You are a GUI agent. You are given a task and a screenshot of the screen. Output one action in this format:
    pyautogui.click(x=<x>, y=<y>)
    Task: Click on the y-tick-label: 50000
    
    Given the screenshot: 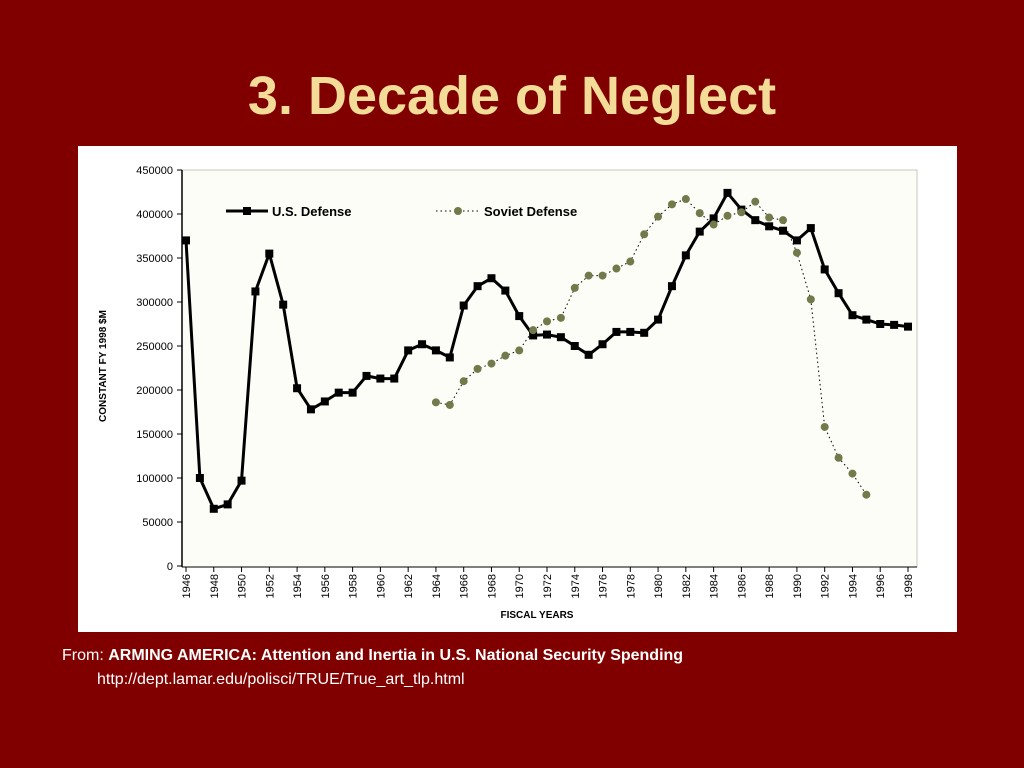 What is the action you would take?
    pyautogui.click(x=157, y=523)
    